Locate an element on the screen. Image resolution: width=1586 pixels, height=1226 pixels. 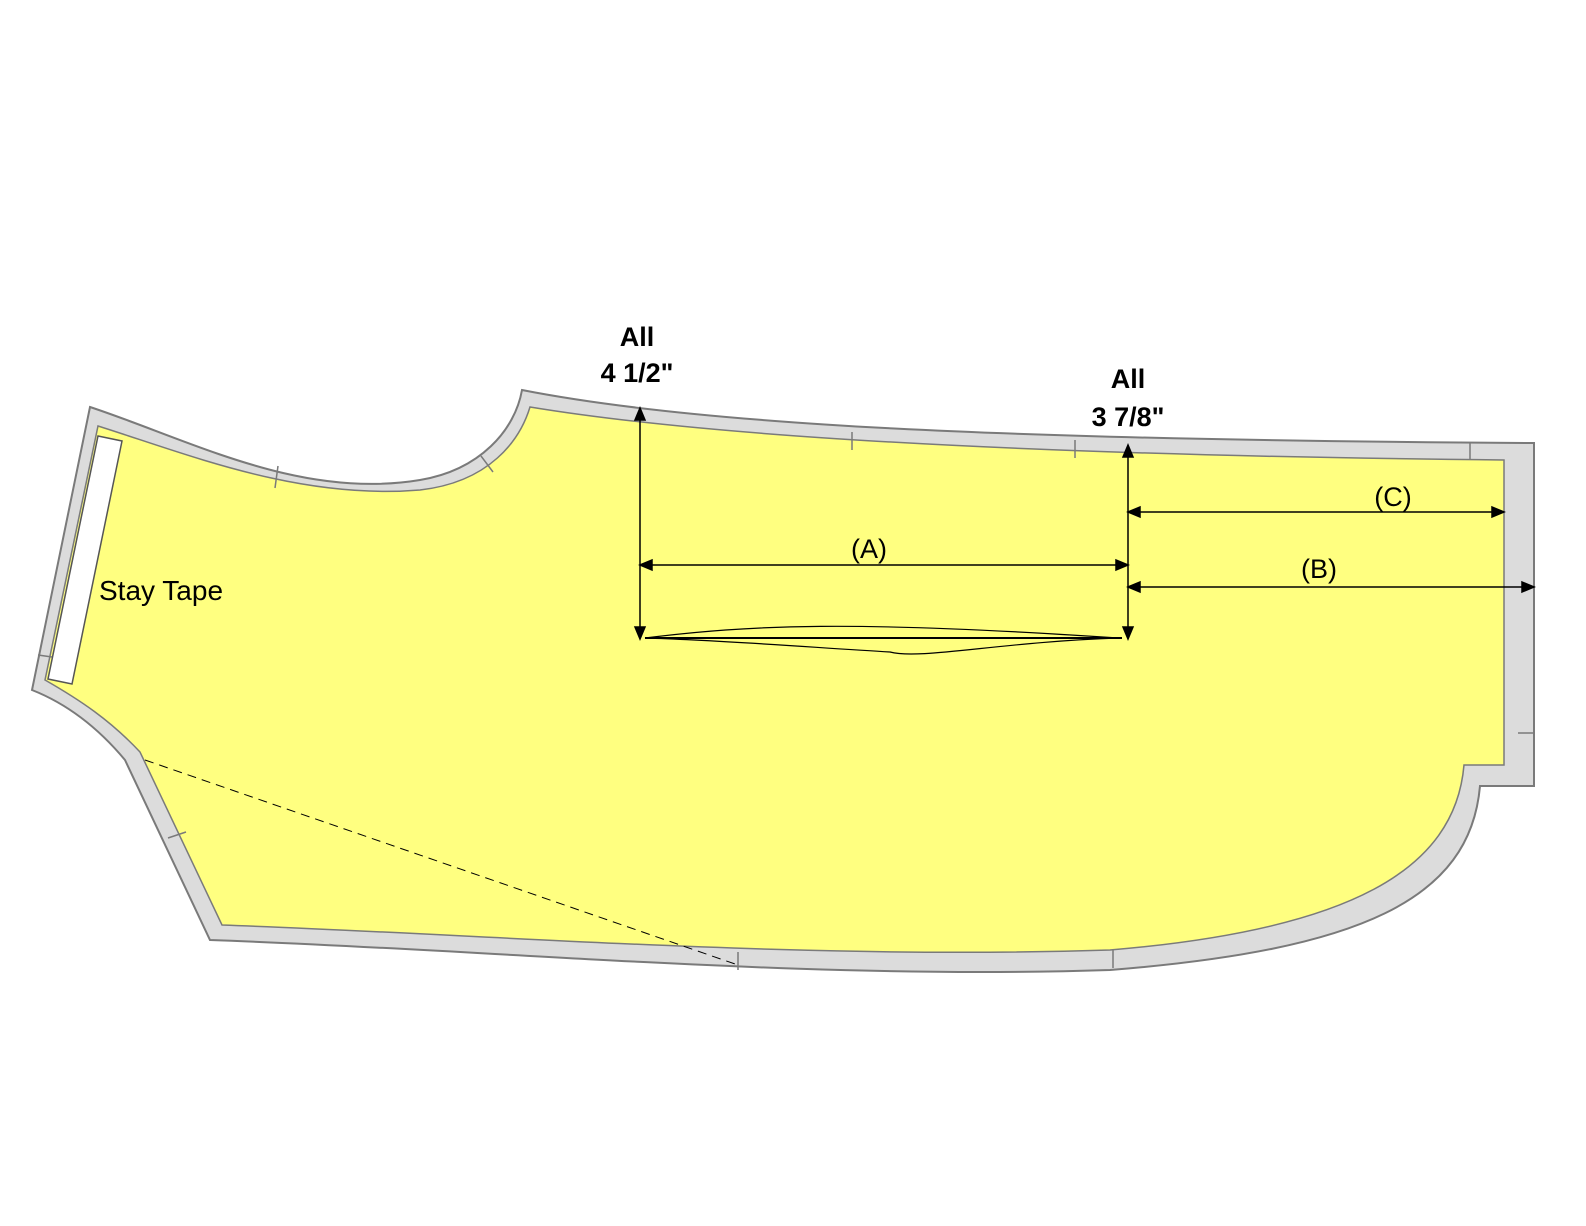
measurement-lines is located at coordinates (1084, 523).